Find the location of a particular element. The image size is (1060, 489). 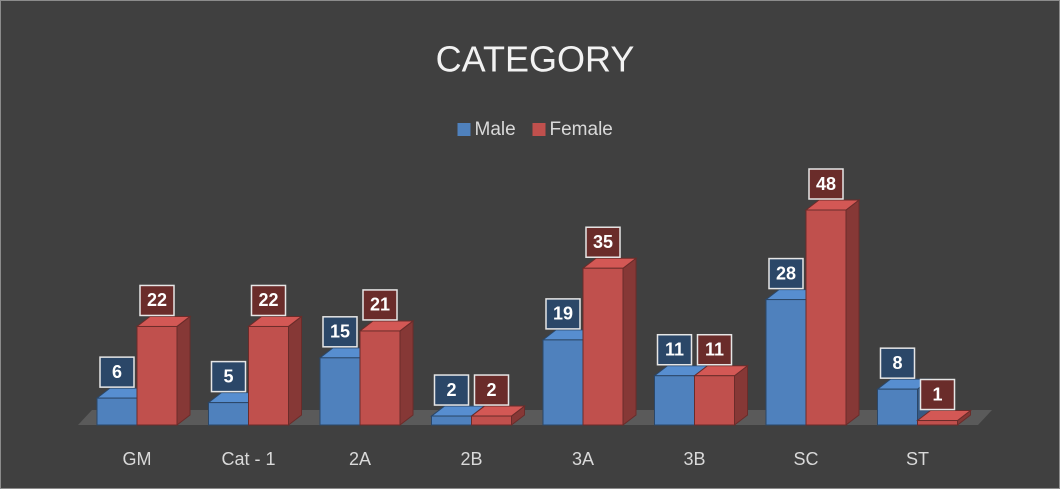

x-tick-label: GM is located at coordinates (137, 459).